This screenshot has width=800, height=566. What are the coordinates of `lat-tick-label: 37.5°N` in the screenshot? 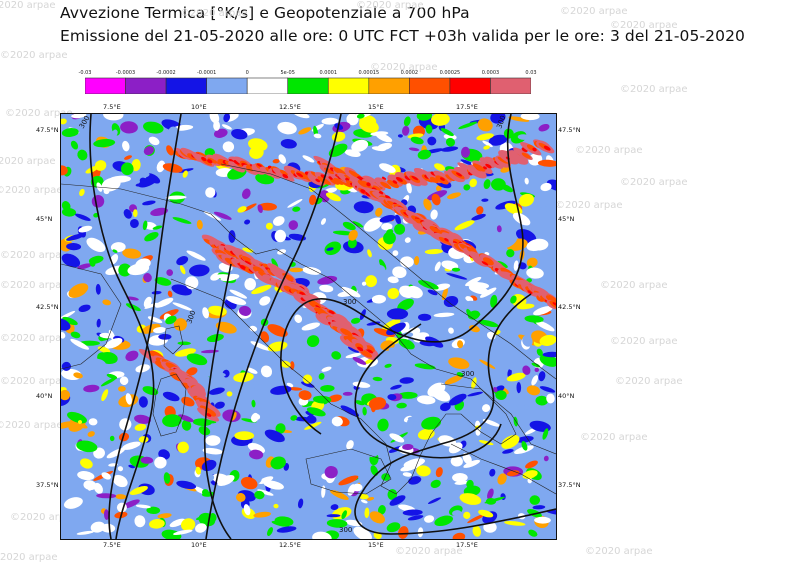 It's located at (569, 485).